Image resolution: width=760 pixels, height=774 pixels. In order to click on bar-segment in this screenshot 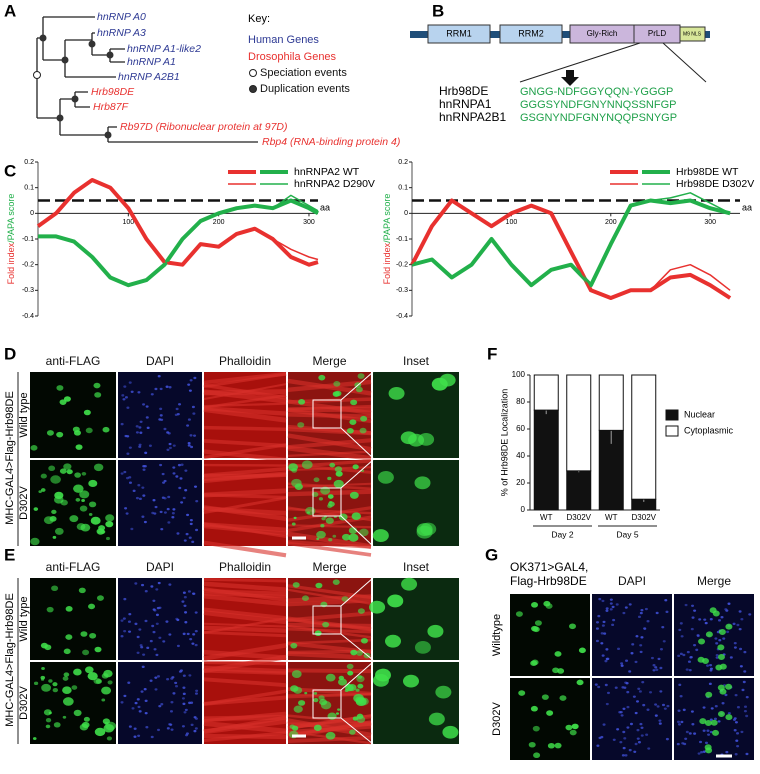, I will do `click(611, 402)`.